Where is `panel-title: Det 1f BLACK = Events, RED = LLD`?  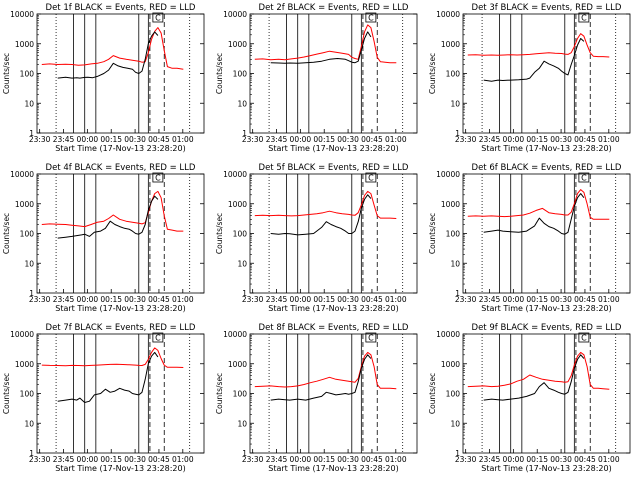
panel-title: Det 1f BLACK = Events, RED = LLD is located at coordinates (121, 8).